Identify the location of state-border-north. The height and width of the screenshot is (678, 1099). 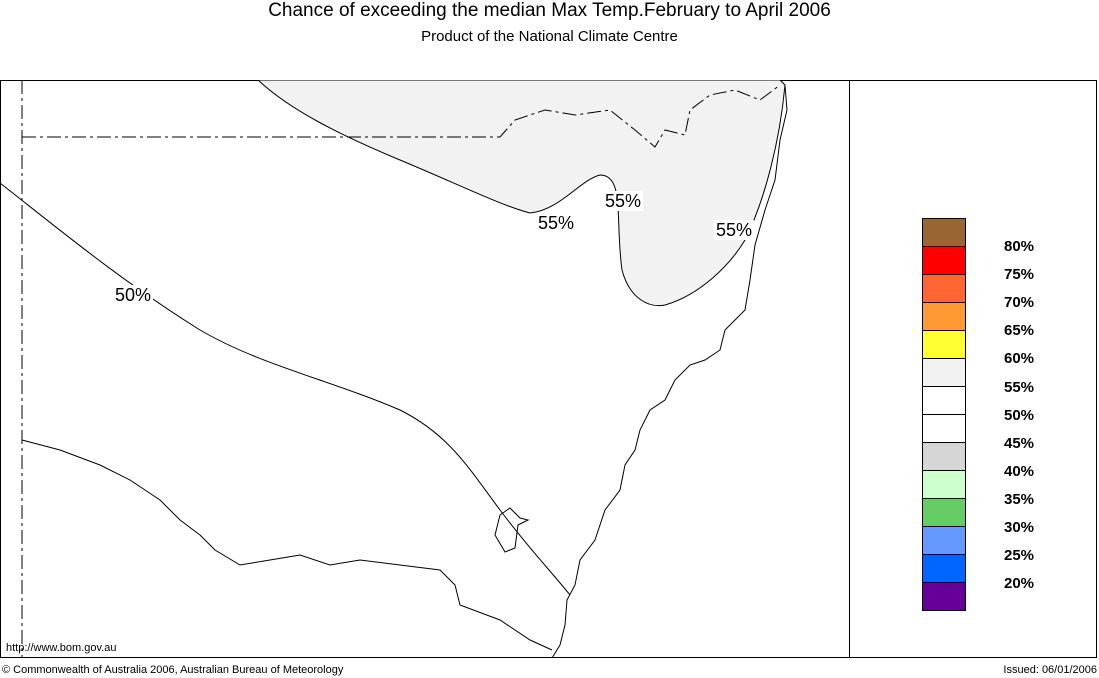
(401, 116).